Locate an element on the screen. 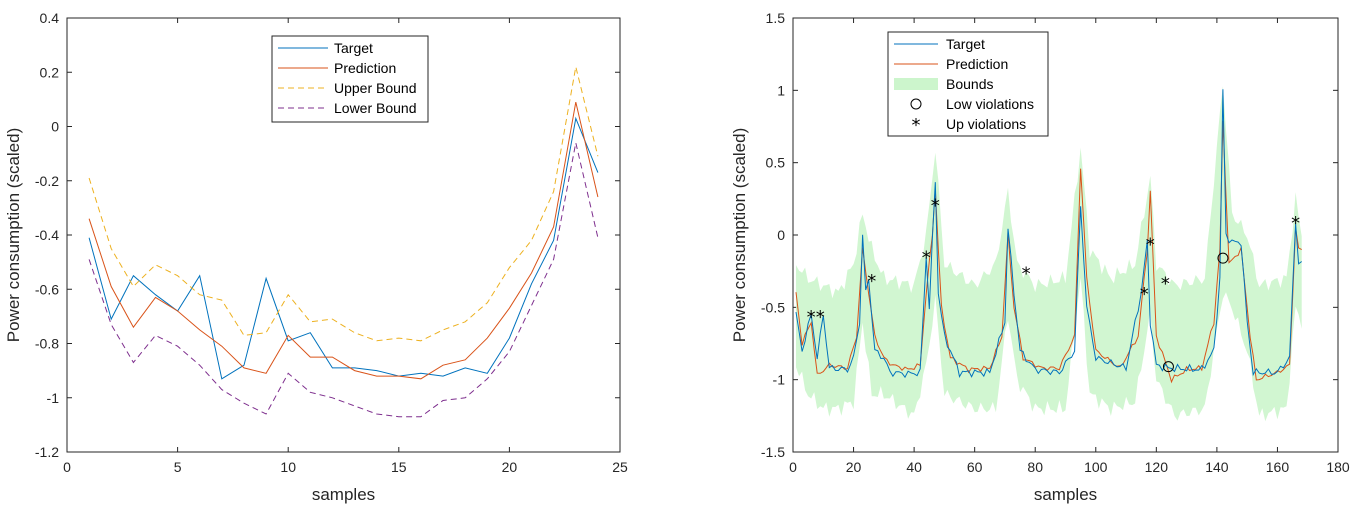 This screenshot has width=1366, height=512. legend-label: Bounds is located at coordinates (969, 84).